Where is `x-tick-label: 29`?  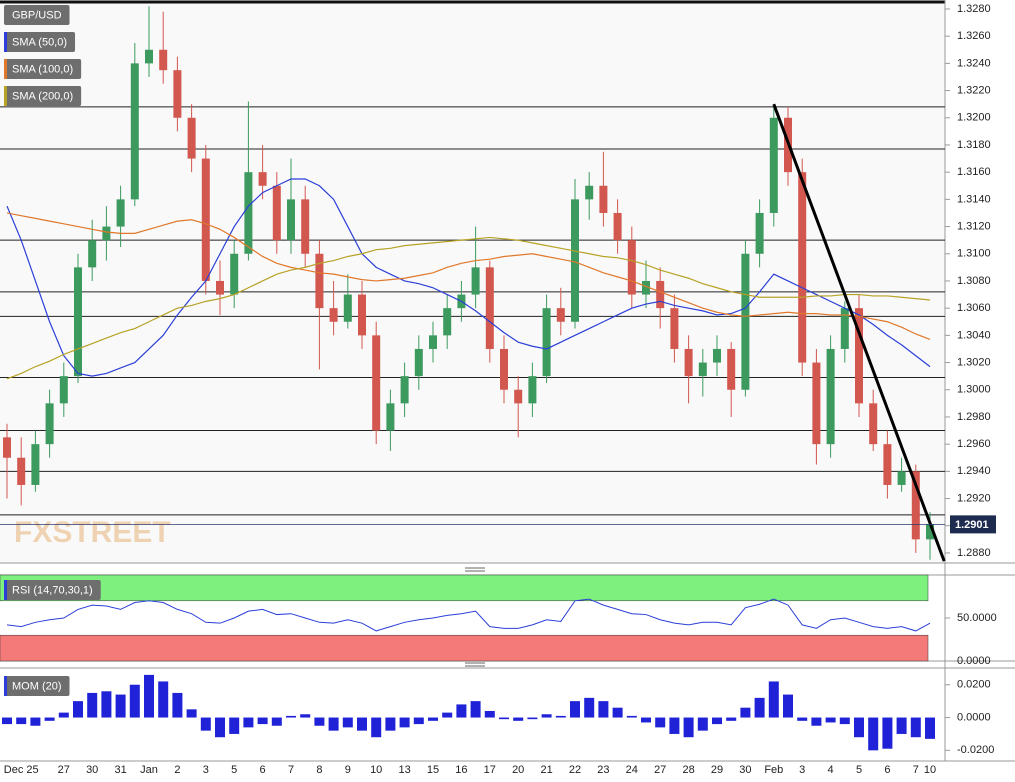 x-tick-label: 29 is located at coordinates (717, 770).